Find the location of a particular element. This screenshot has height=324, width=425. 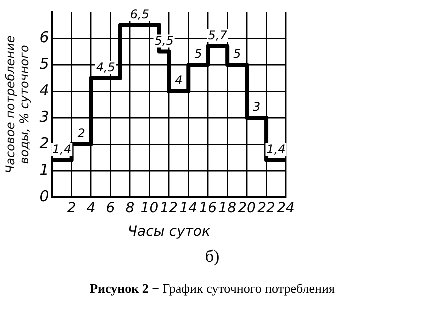

y-tick-label: 3 is located at coordinates (45, 117).